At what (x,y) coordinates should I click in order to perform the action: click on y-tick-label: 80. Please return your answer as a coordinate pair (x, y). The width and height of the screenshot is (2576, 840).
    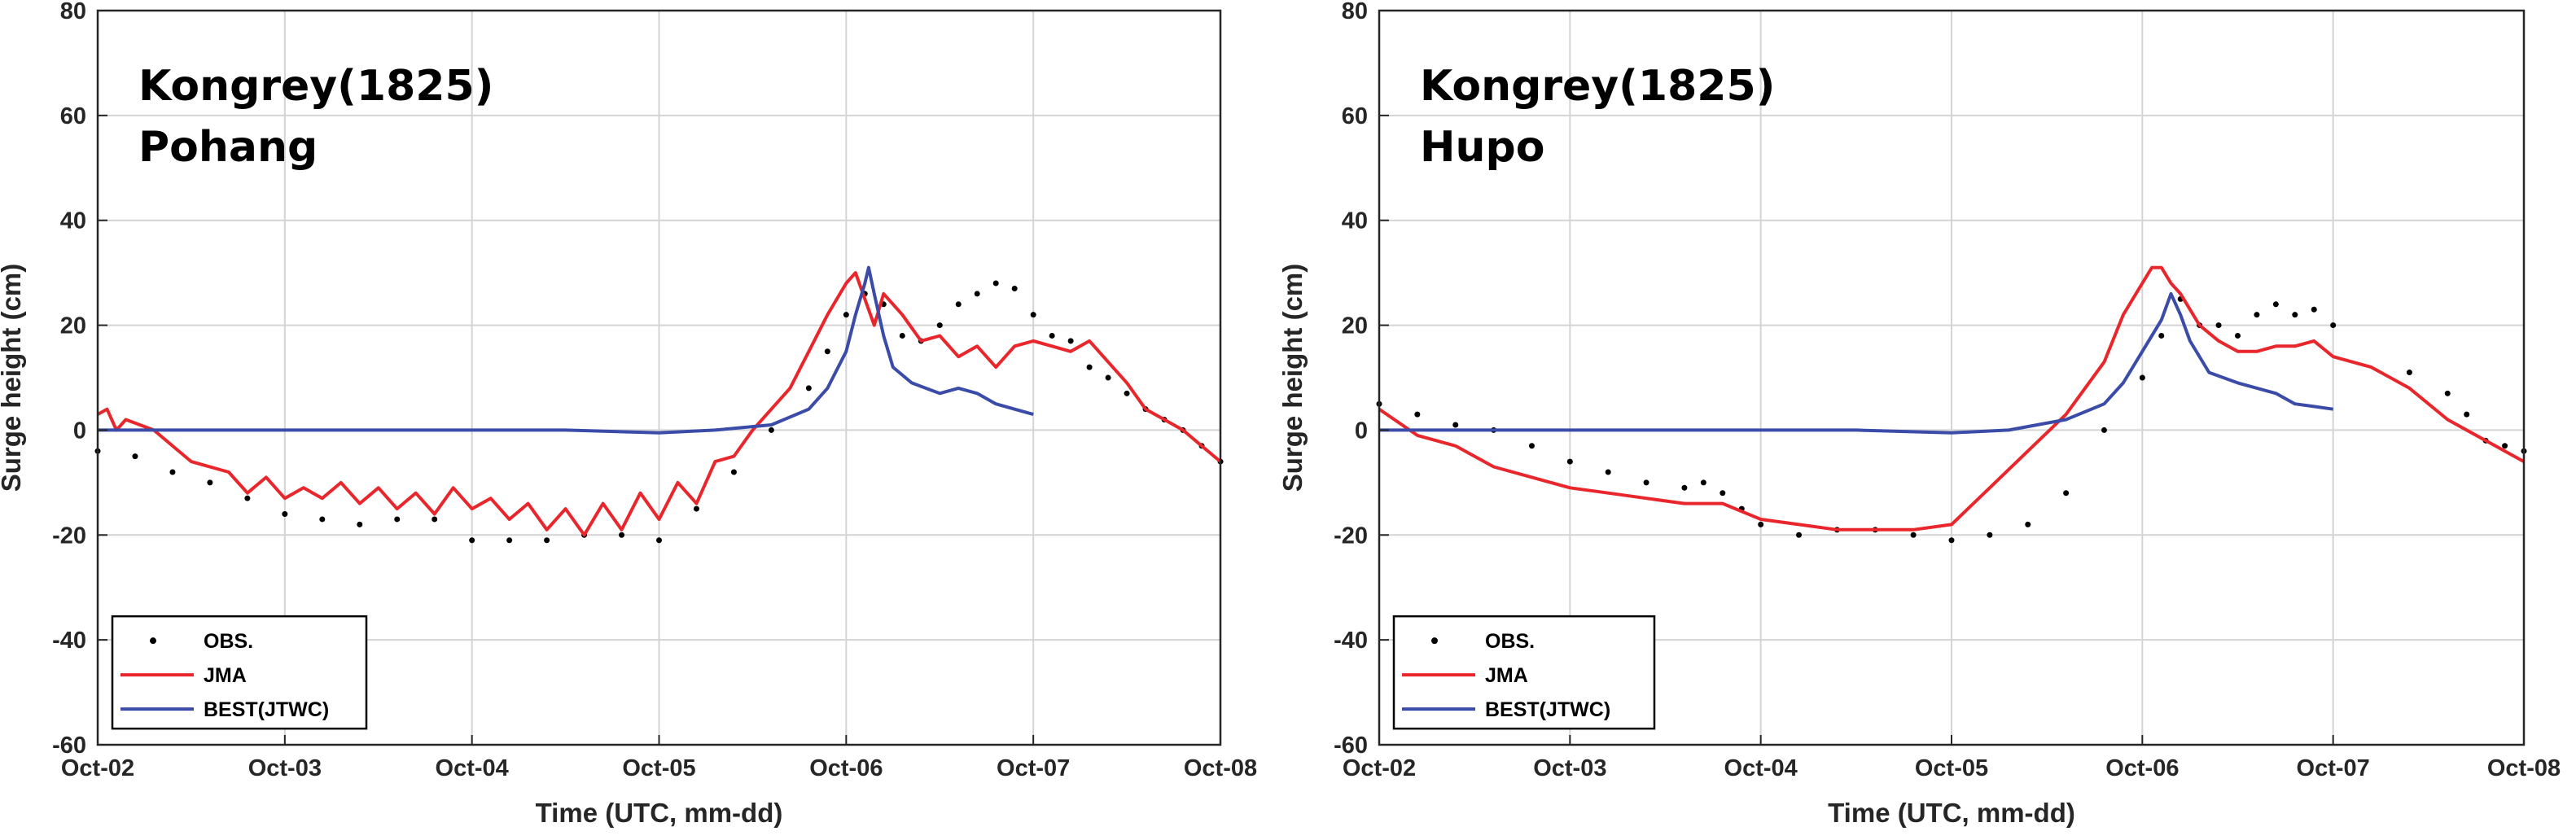
    Looking at the image, I should click on (1355, 12).